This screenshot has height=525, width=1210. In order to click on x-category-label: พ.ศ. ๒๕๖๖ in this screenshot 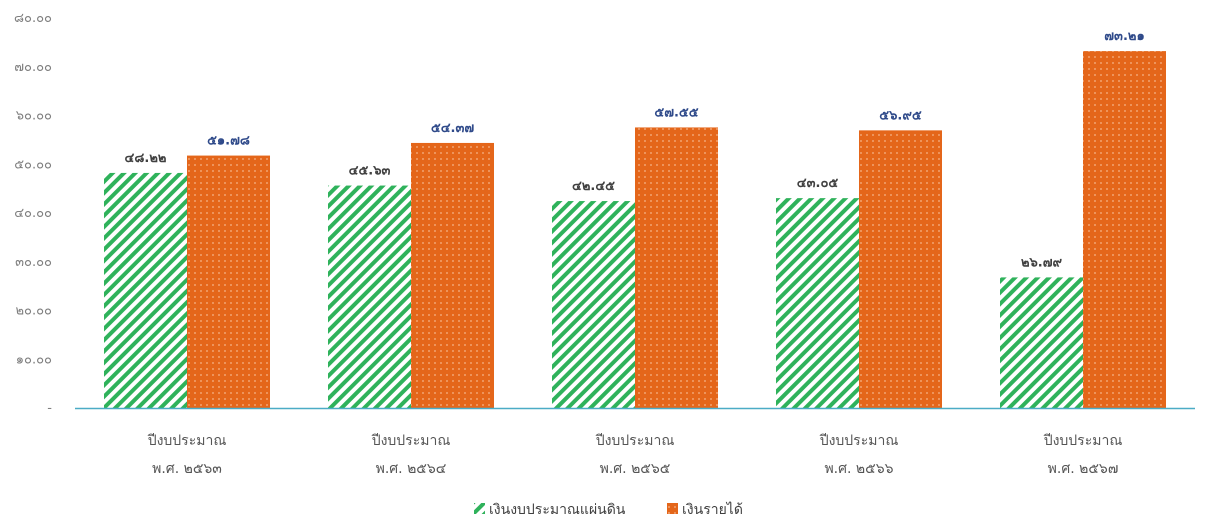, I will do `click(858, 469)`.